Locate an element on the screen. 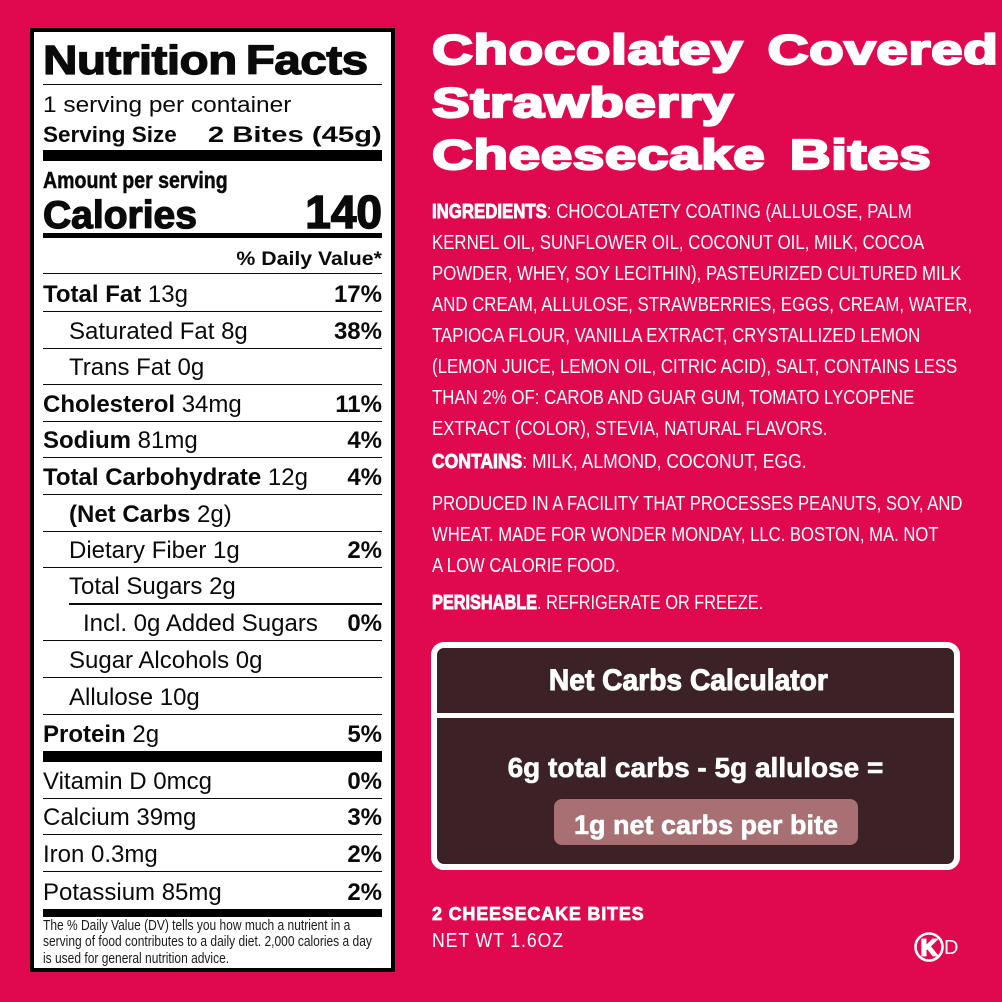 The height and width of the screenshot is (1002, 1002). svg-text: K is located at coordinates (929, 948).